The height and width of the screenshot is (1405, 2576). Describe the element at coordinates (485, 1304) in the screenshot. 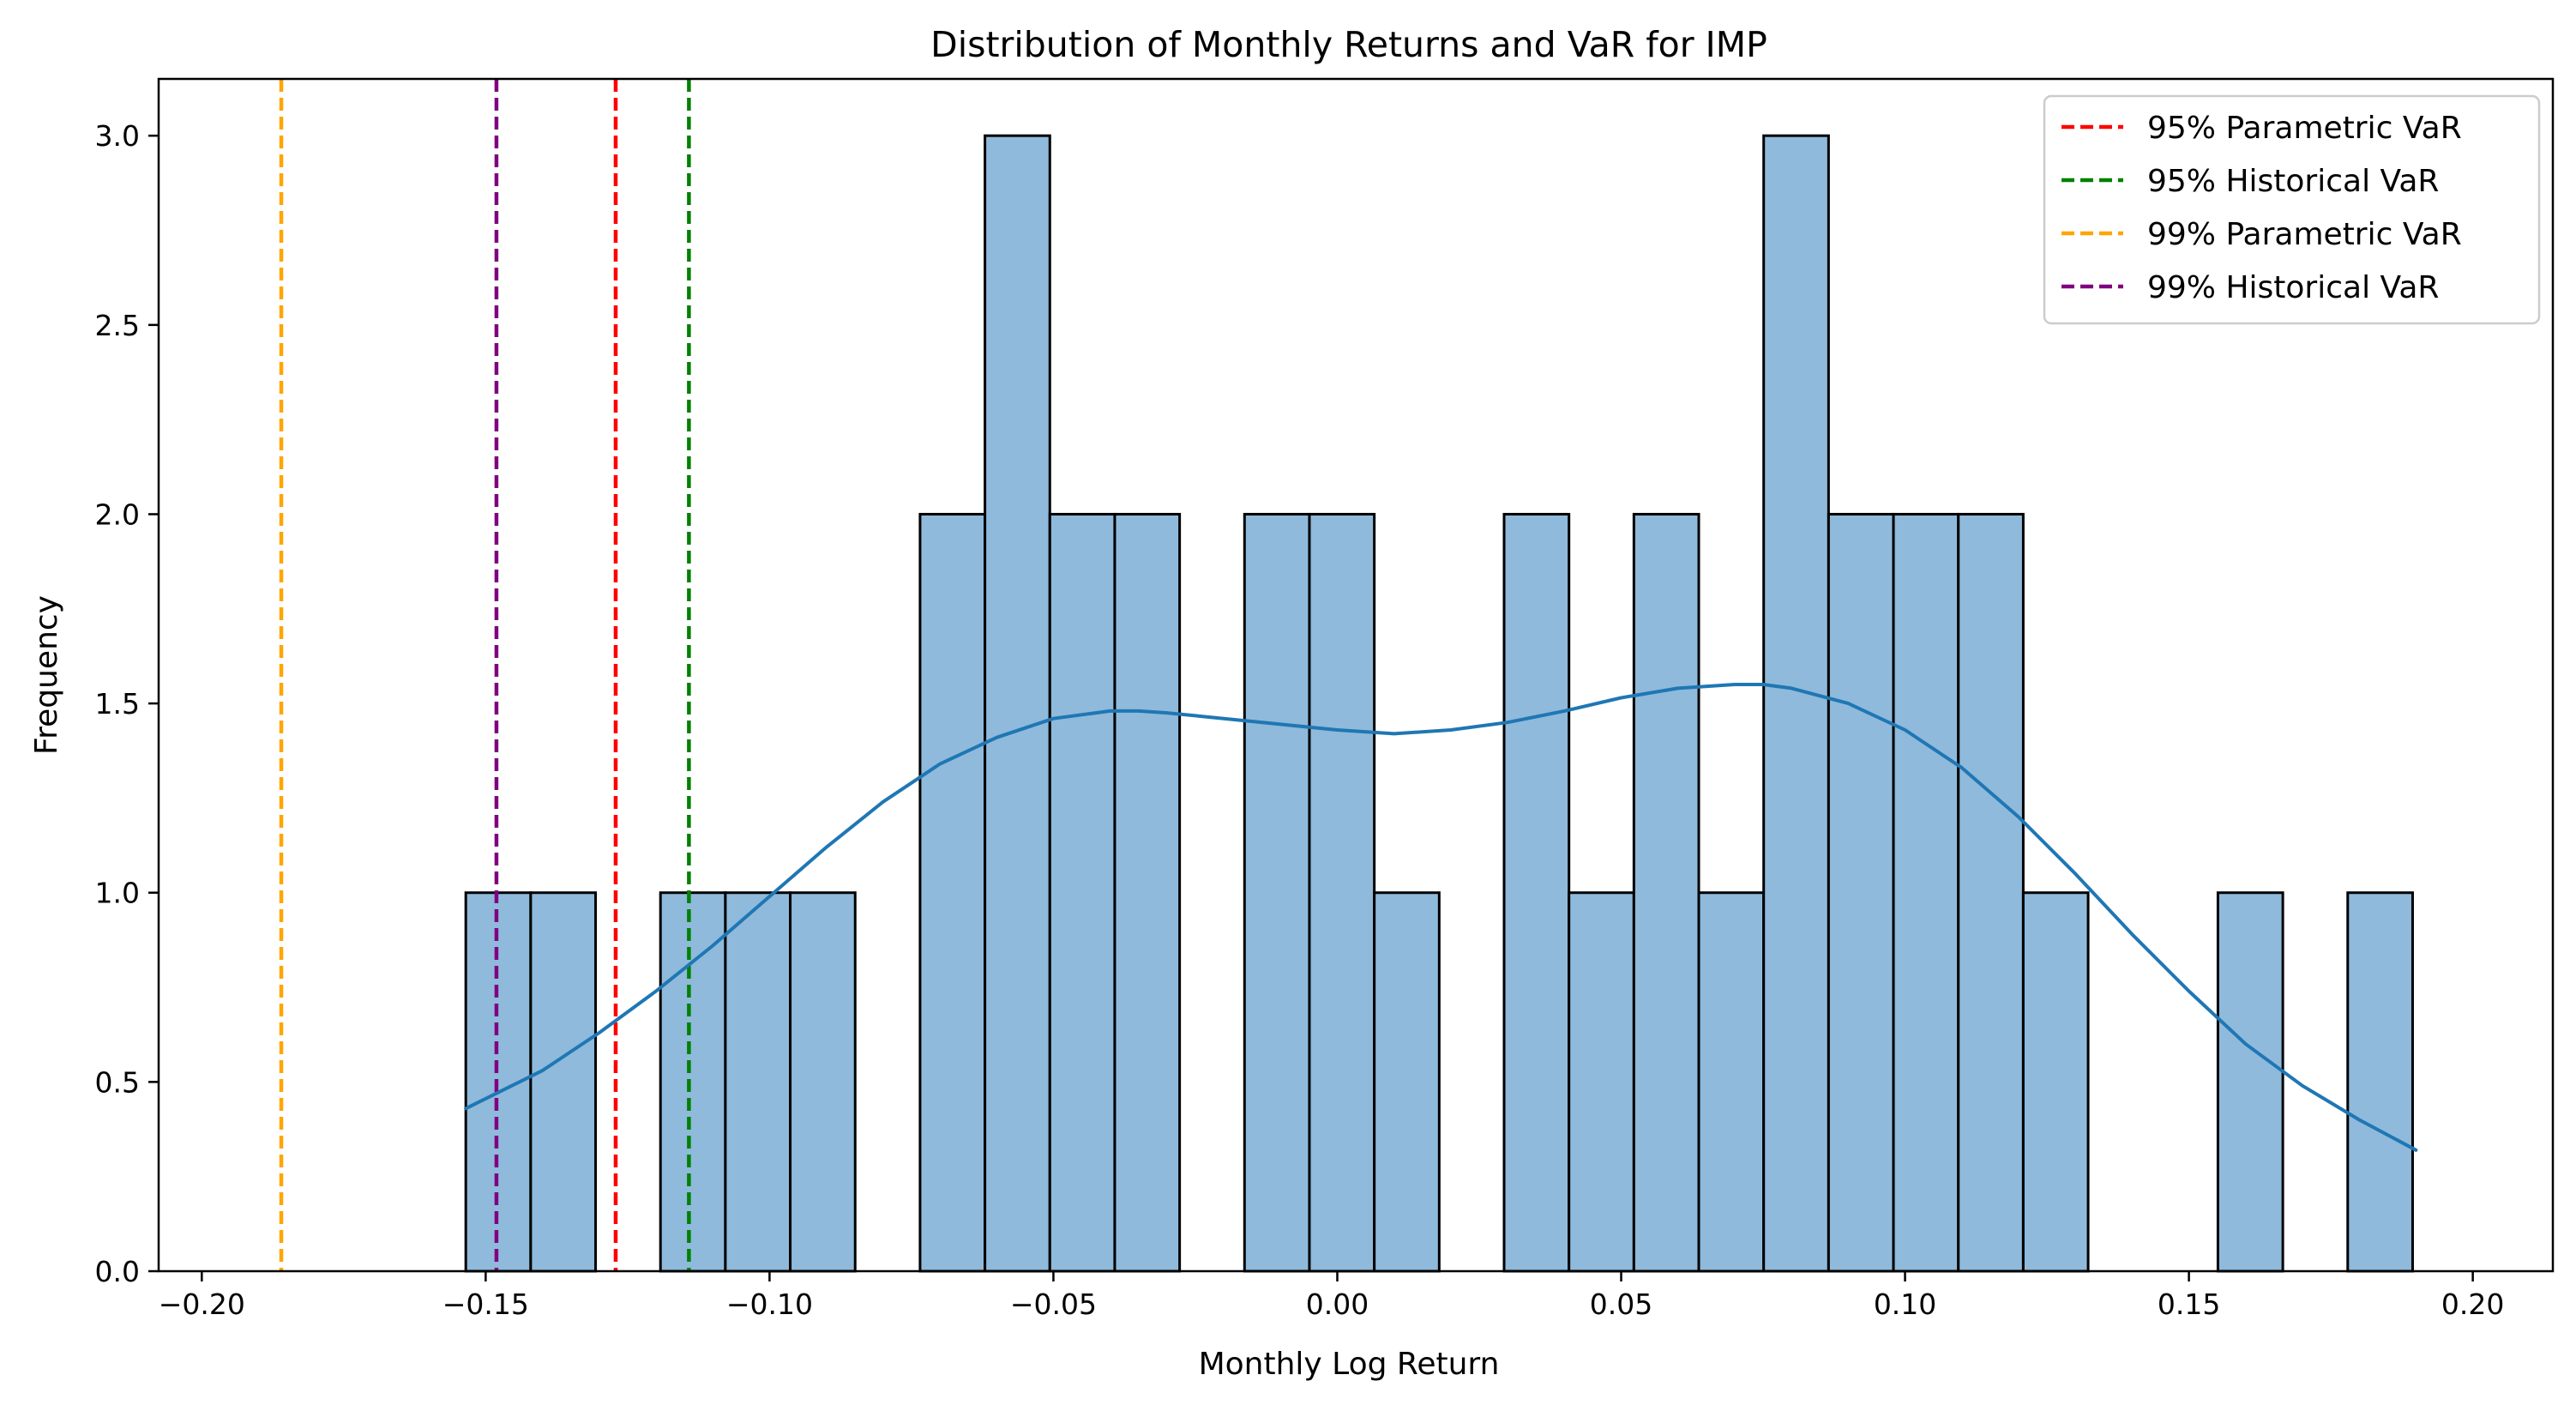

I see `x-tick-label: −0.15` at that location.